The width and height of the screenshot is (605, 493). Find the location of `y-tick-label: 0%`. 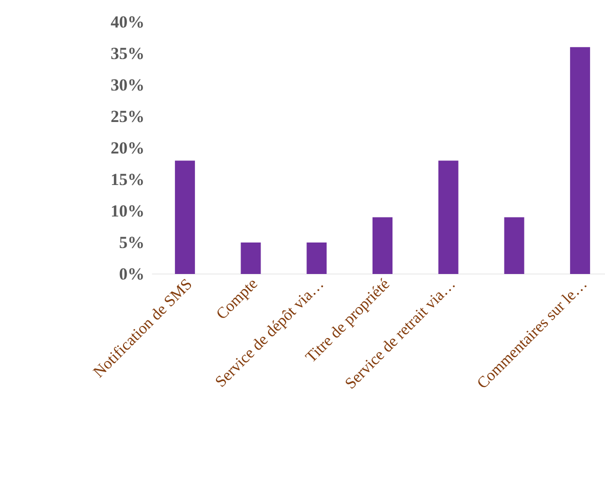

y-tick-label: 0% is located at coordinates (131, 274).